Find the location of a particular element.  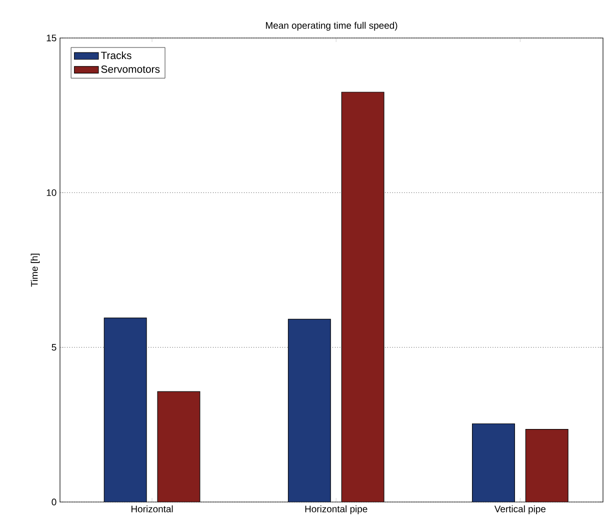

x-tick-label: Vertical pipe is located at coordinates (520, 509).